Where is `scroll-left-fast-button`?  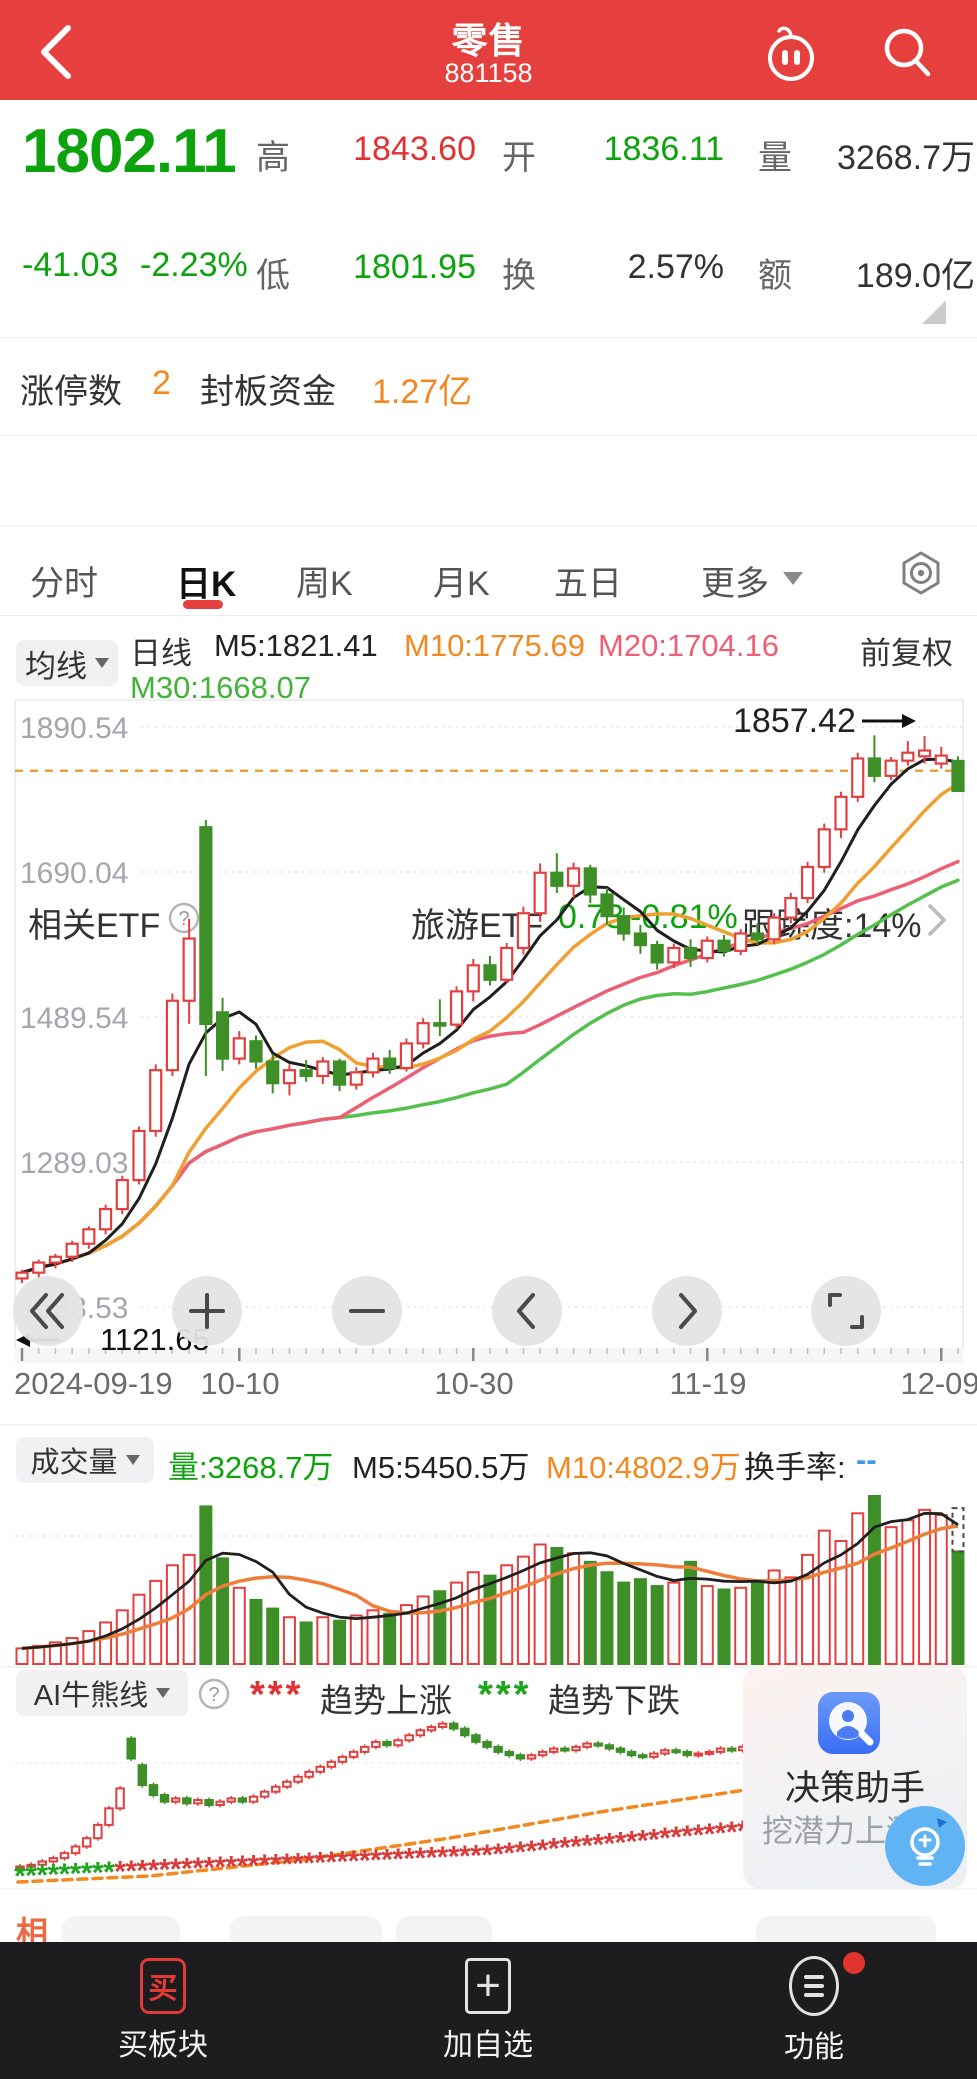
scroll-left-fast-button is located at coordinates (48, 1311).